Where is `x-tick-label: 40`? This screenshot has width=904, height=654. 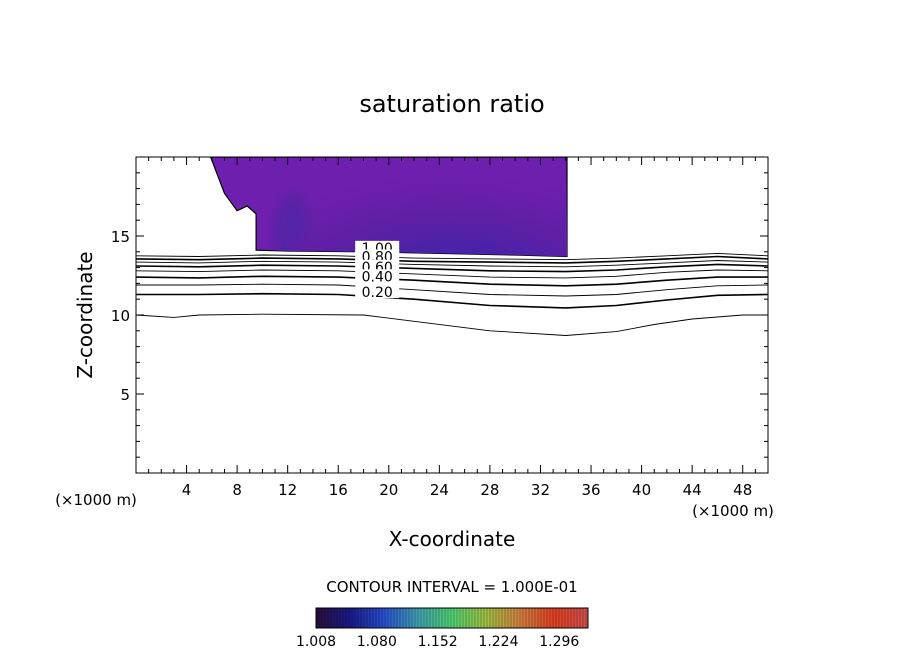 x-tick-label: 40 is located at coordinates (641, 490).